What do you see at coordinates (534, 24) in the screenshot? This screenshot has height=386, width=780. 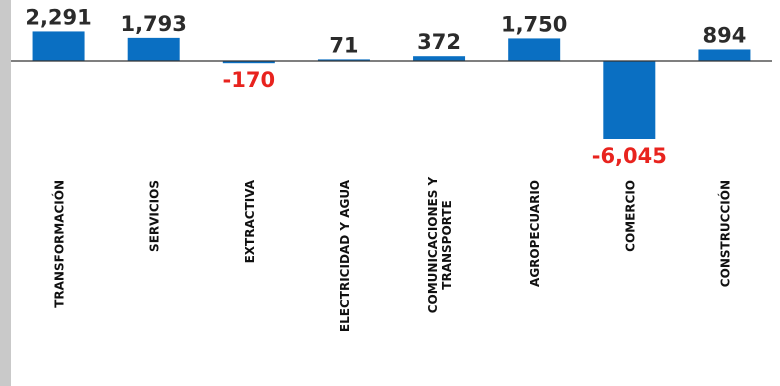 I see `value-label-agropecuario: 1,750` at bounding box center [534, 24].